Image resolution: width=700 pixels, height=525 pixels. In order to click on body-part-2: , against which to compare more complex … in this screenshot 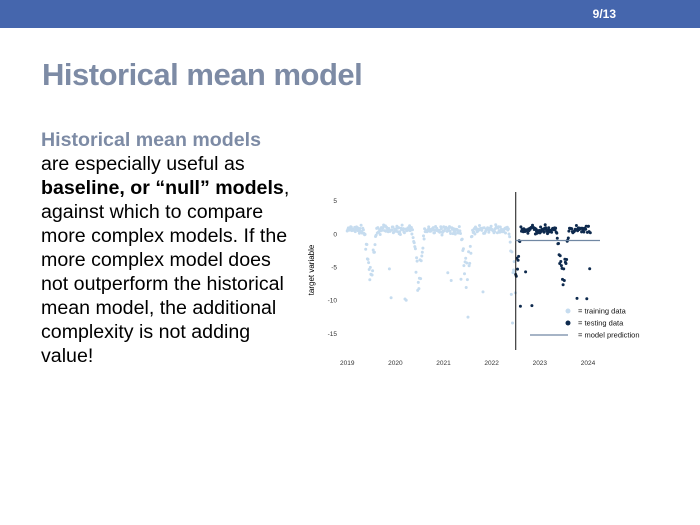, I will do `click(165, 272)`.